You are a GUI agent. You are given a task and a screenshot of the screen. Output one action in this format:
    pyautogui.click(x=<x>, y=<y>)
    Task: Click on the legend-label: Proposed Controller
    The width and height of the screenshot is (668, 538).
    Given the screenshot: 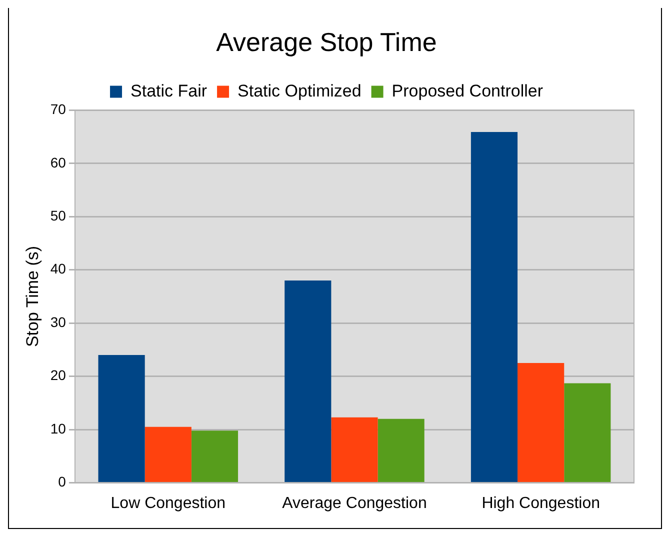 What is the action you would take?
    pyautogui.click(x=468, y=90)
    